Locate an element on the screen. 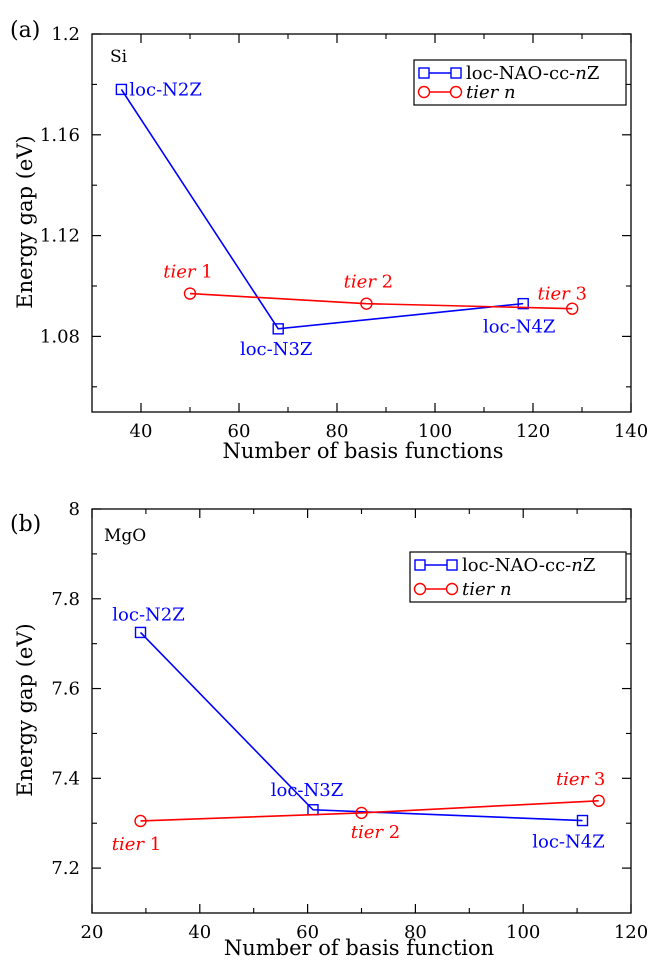  y-tick-label: 1.16 is located at coordinates (60, 135).